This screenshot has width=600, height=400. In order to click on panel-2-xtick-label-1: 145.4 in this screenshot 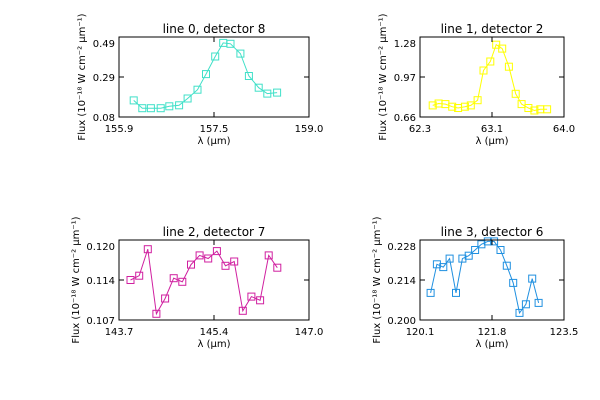, I will do `click(214, 332)`.